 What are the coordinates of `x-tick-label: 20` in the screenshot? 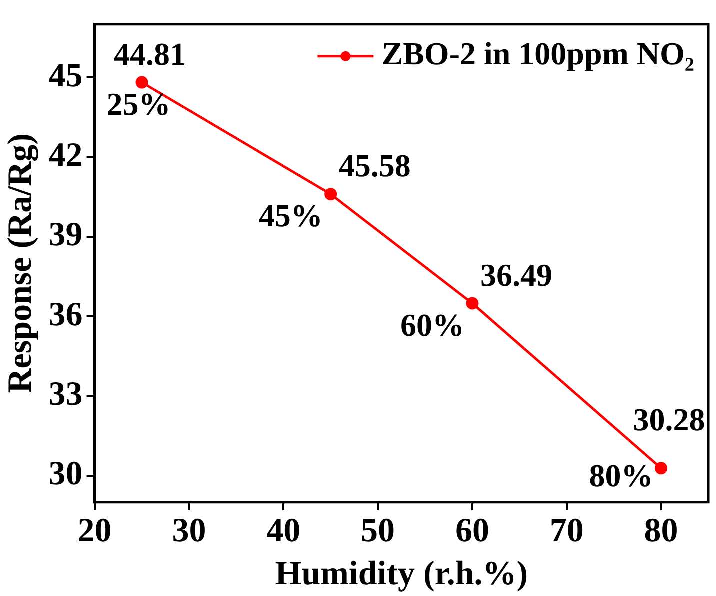 It's located at (95, 531).